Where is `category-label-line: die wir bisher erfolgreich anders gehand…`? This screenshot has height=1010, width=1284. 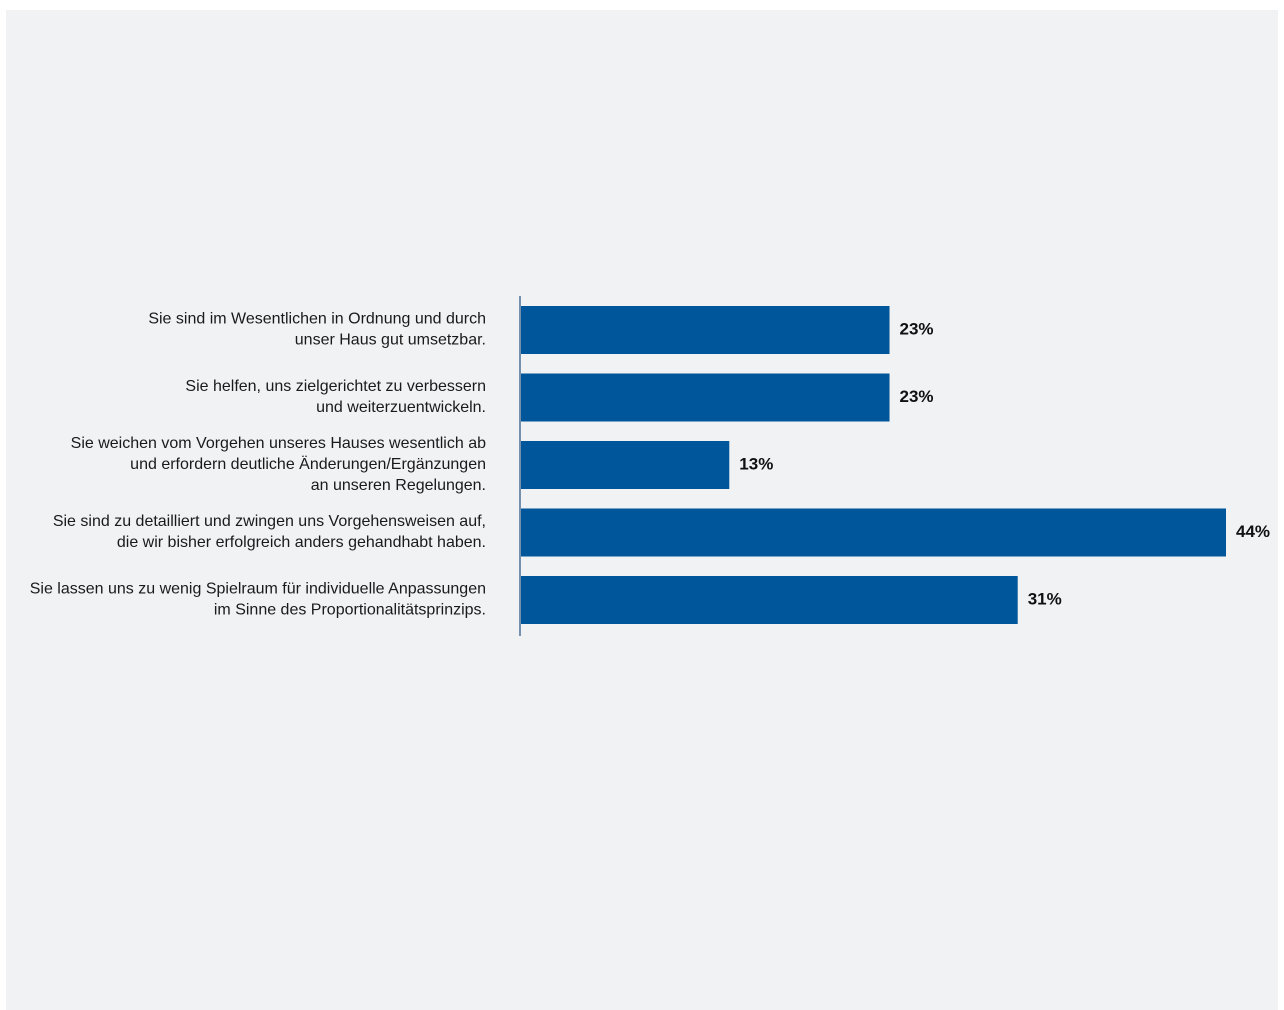
category-label-line: die wir bisher erfolgreich anders gehand… is located at coordinates (301, 542).